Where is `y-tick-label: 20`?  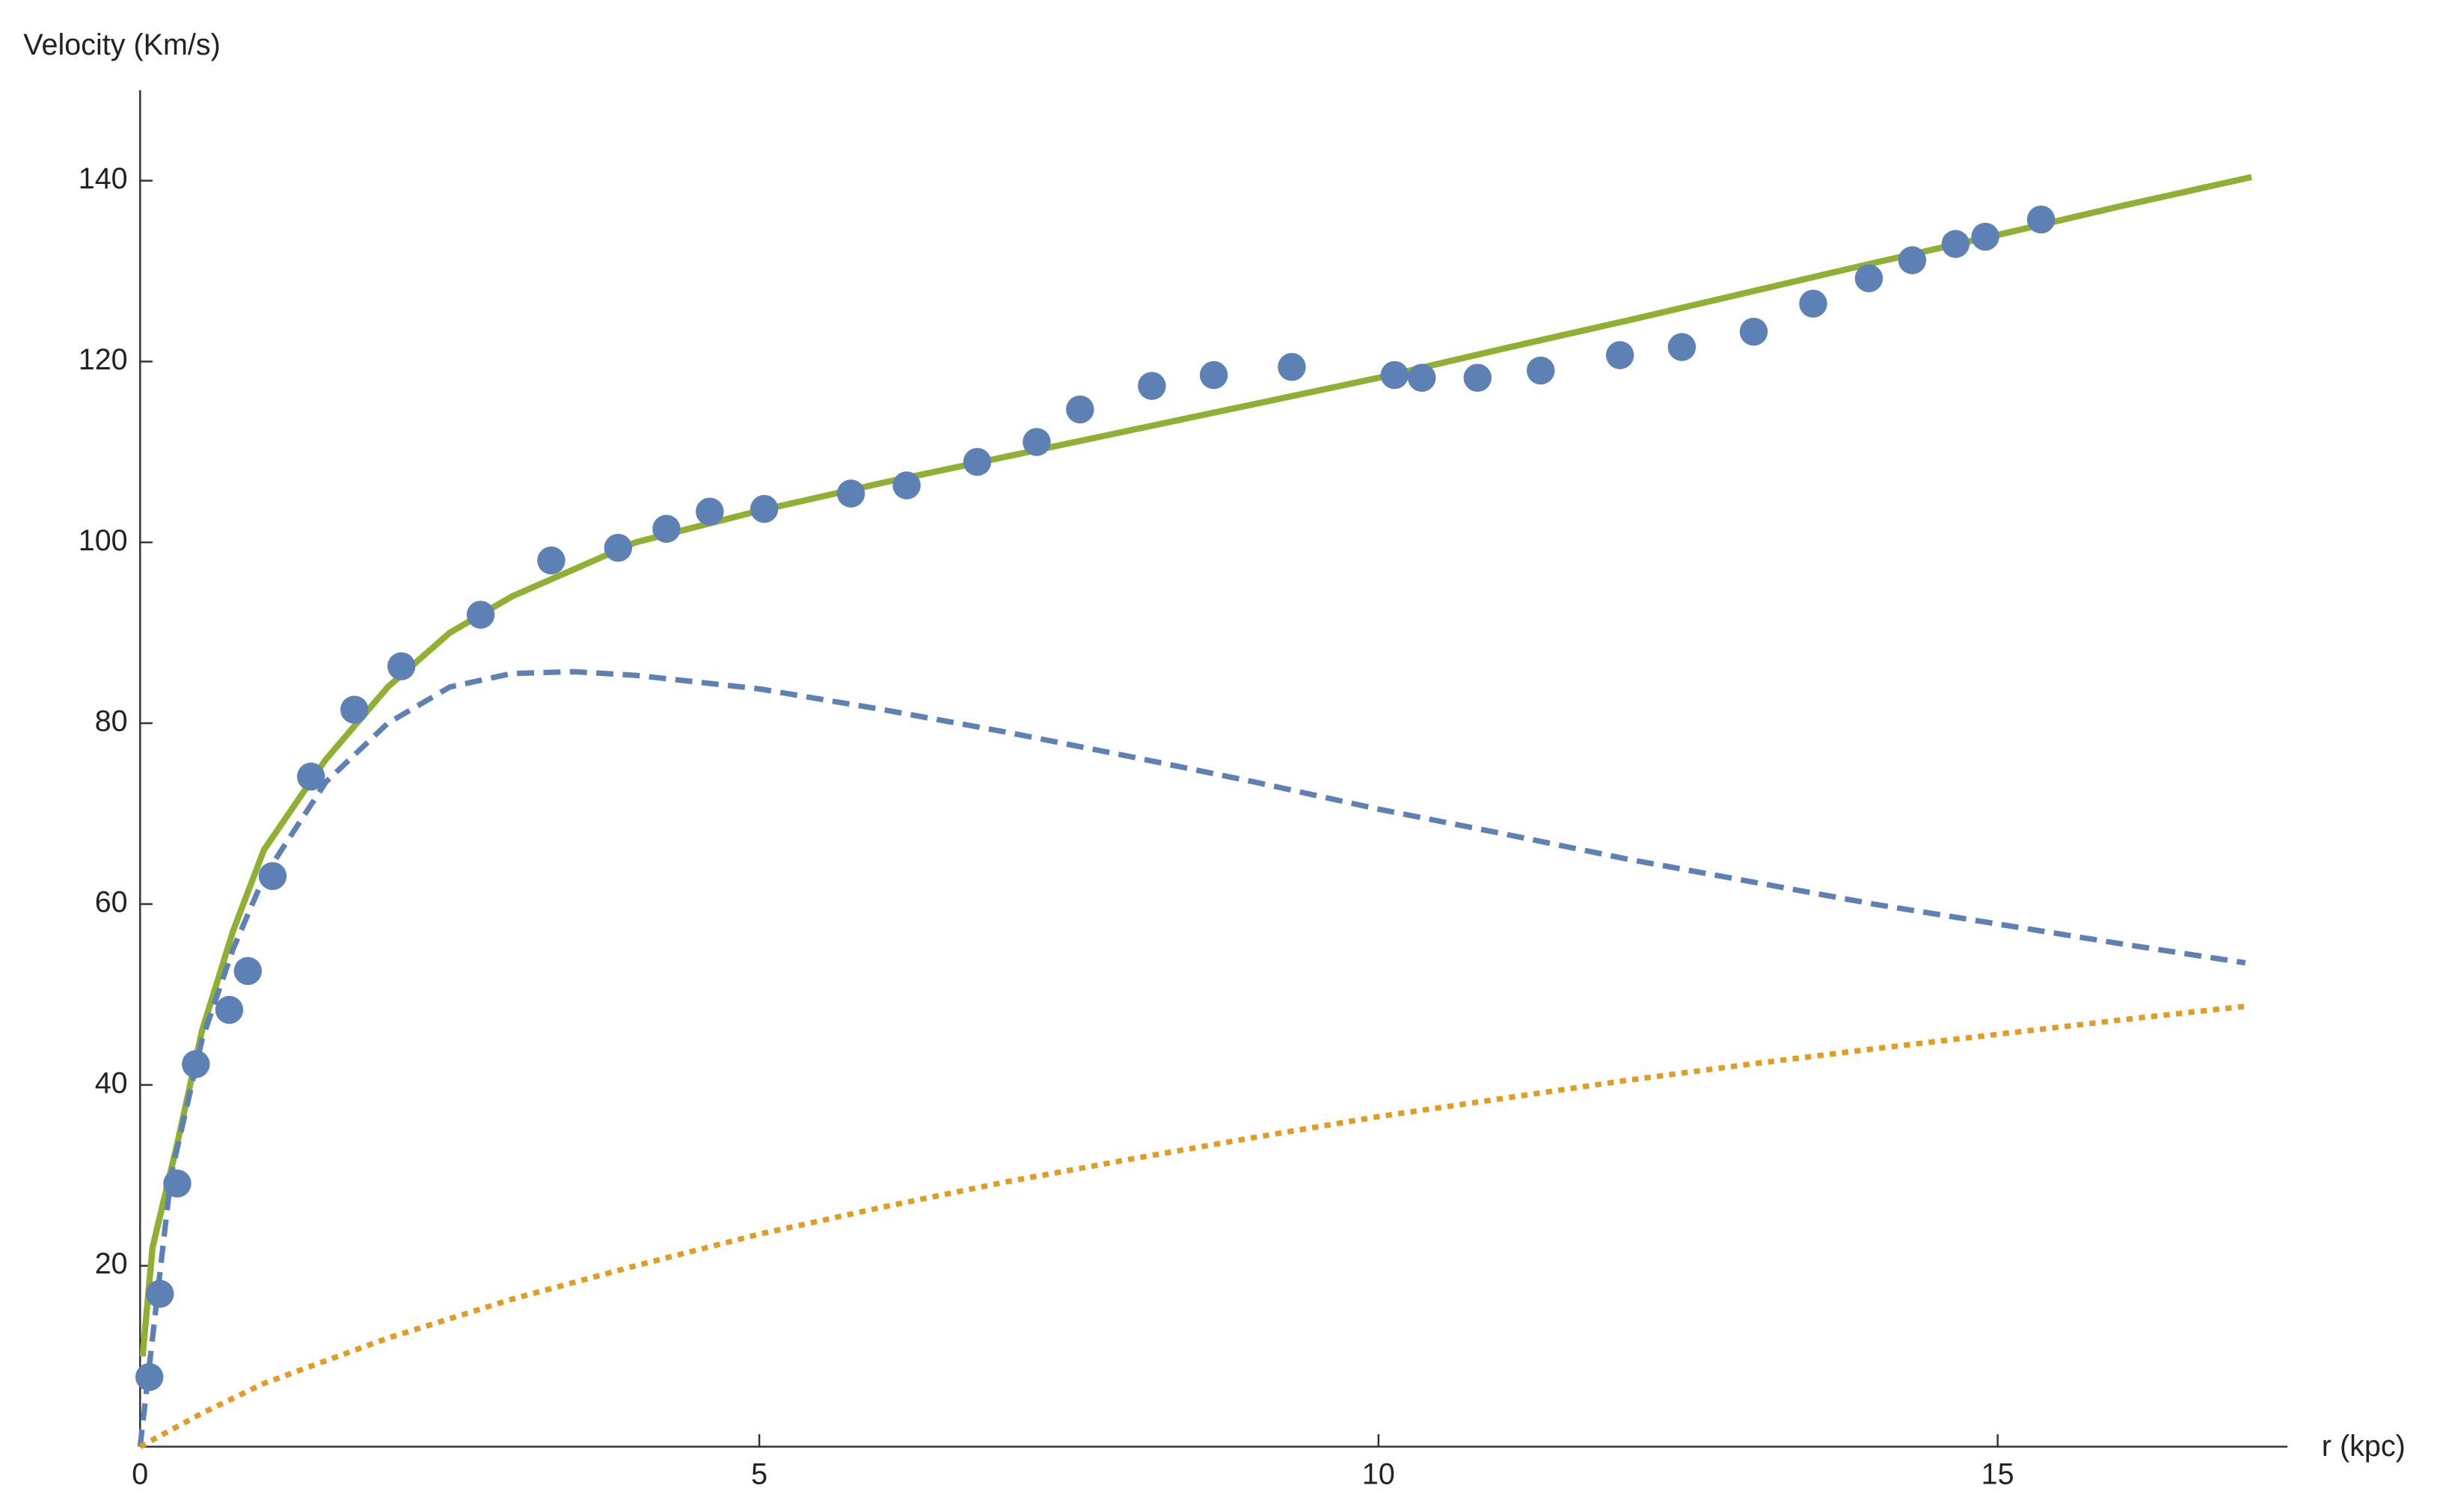 y-tick-label: 20 is located at coordinates (111, 1263).